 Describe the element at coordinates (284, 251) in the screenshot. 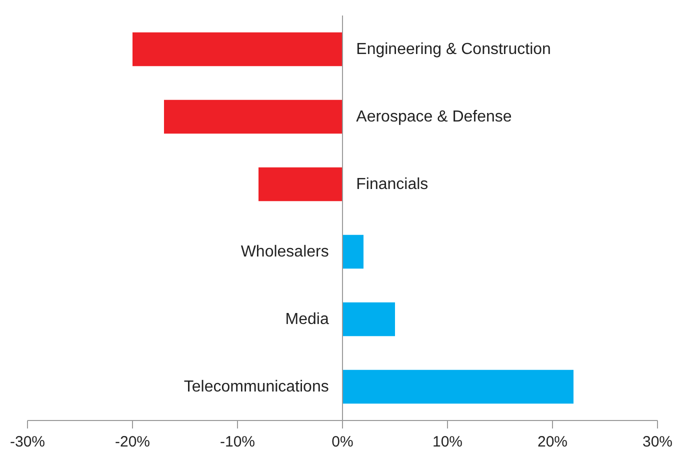

I see `y-tick-label: Wholesalers` at that location.